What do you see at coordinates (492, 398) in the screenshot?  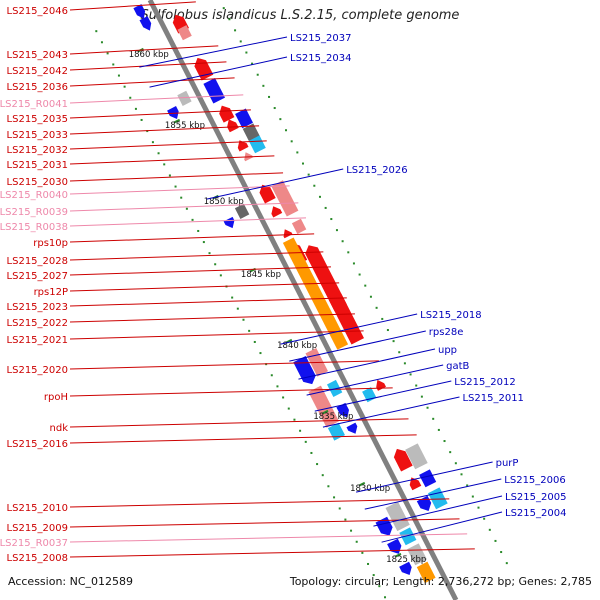 I see `right-gene-label: LS215_2011` at bounding box center [492, 398].